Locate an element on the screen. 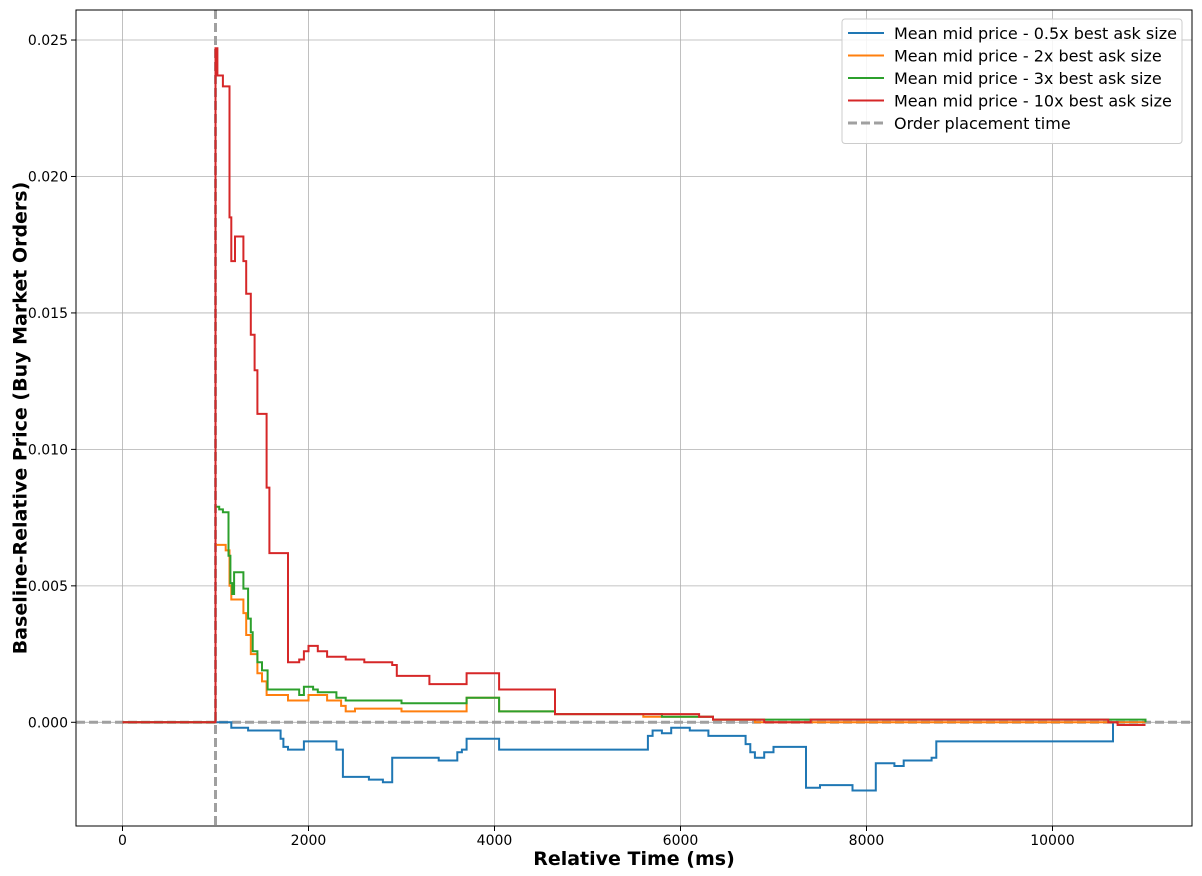  x-tick-label: 2000 is located at coordinates (309, 841).